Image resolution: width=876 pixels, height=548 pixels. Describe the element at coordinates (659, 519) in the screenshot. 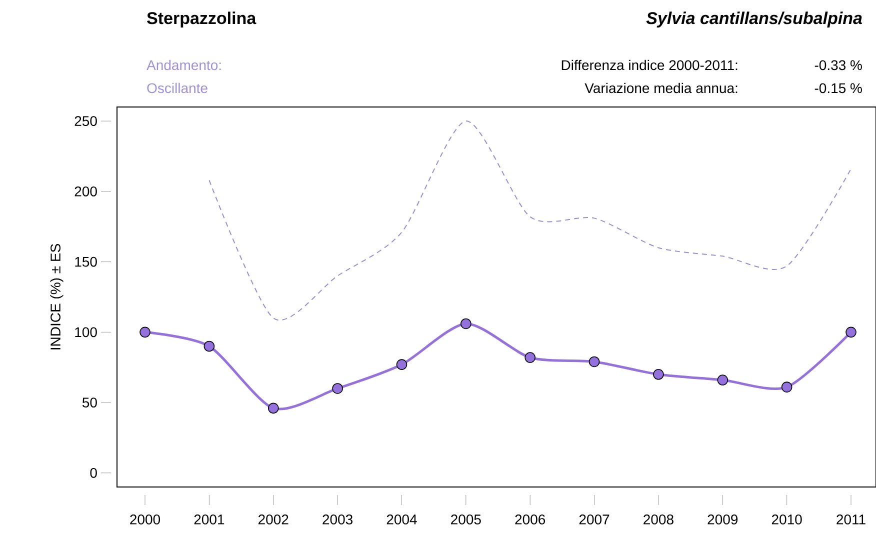

I see `x-tick-label: 2008` at that location.